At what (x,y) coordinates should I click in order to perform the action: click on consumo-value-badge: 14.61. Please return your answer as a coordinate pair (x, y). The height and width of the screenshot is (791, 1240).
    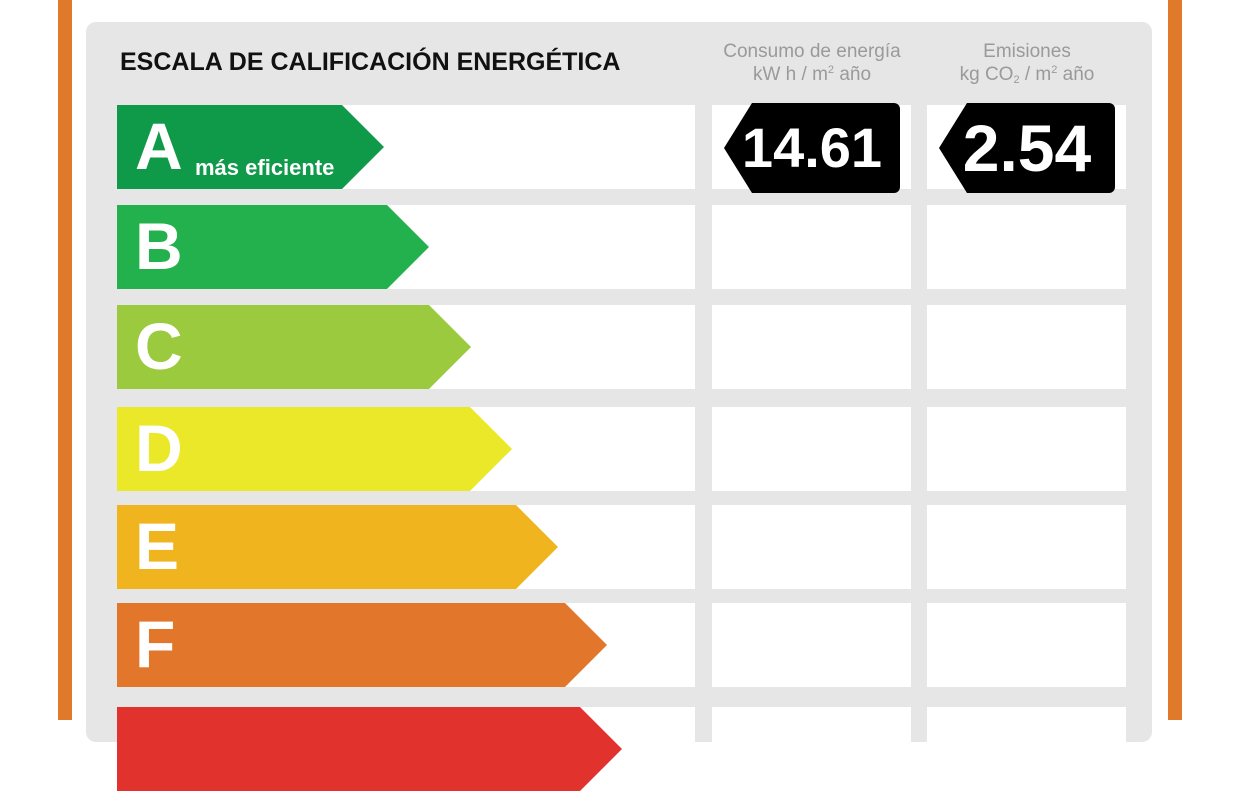
    Looking at the image, I should click on (812, 148).